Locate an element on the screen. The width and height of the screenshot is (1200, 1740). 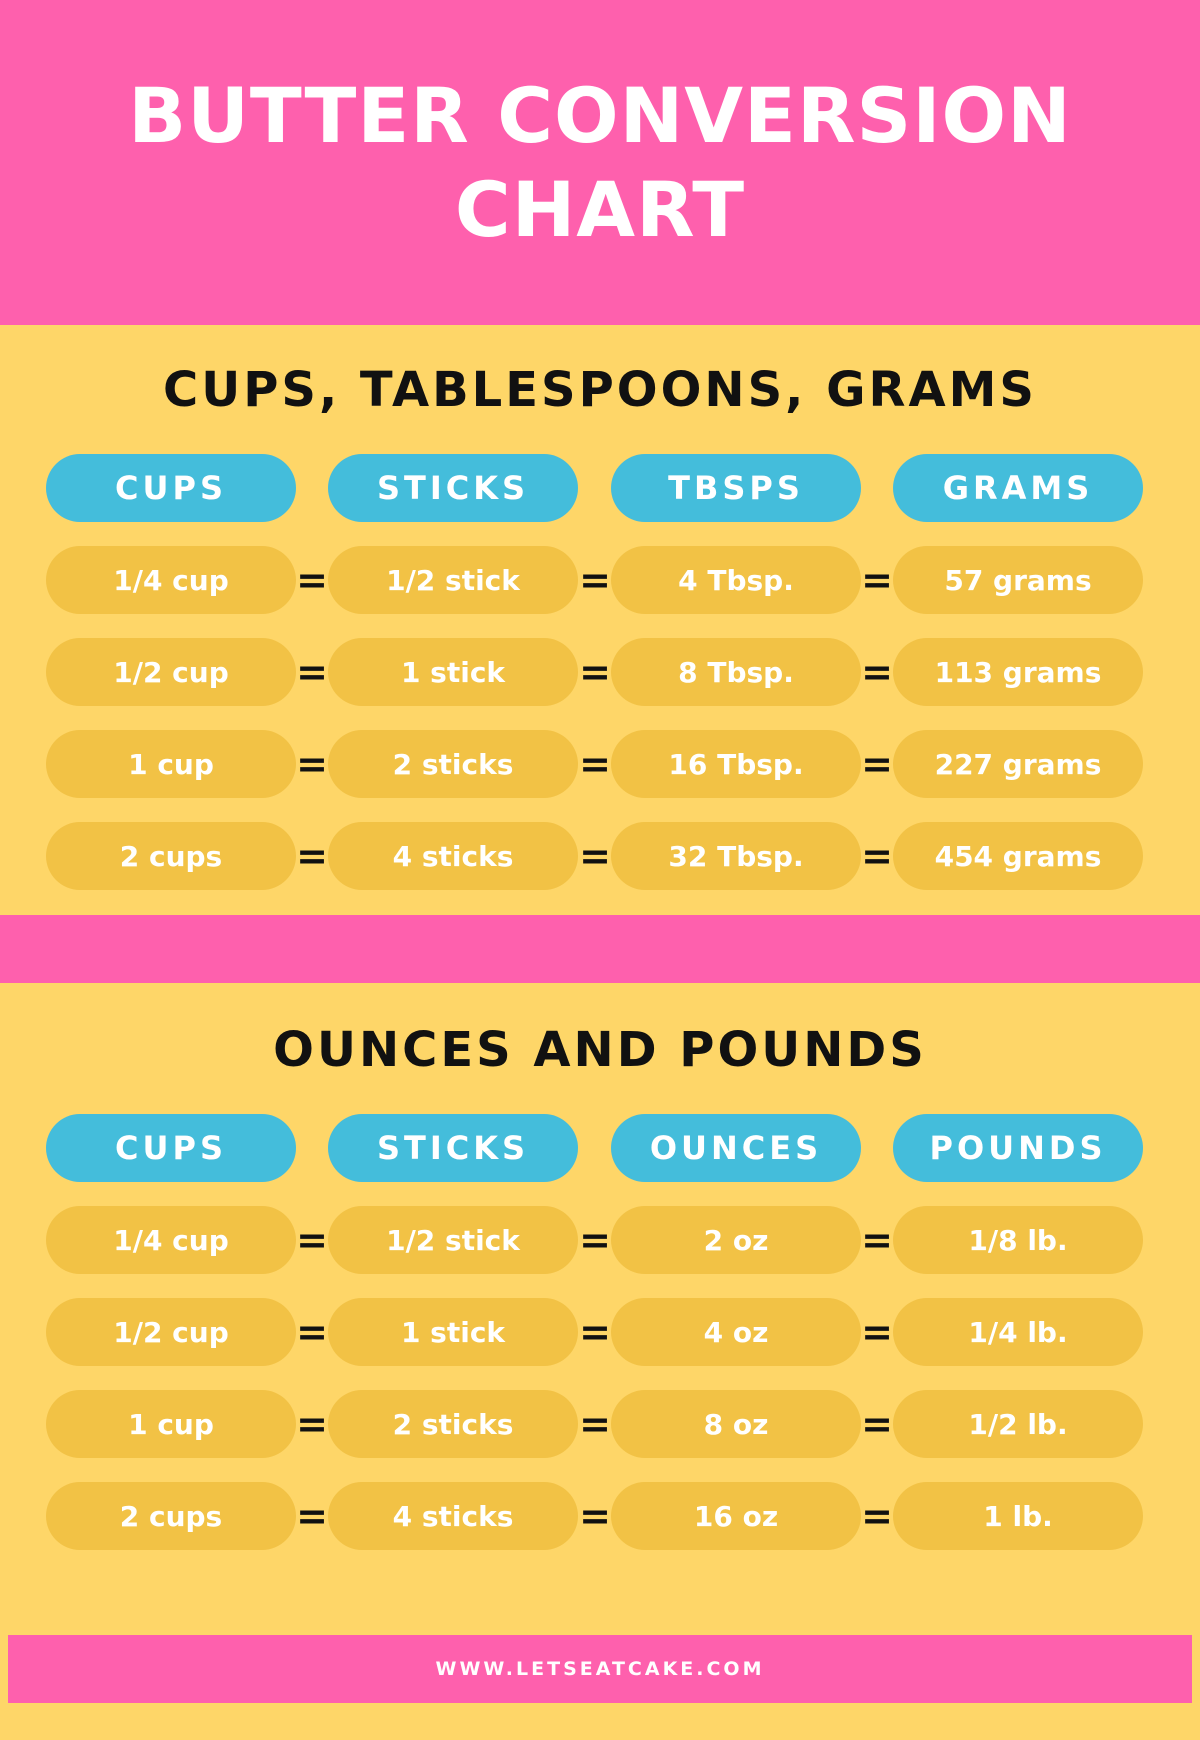
cell-ounces: 8 oz is located at coordinates (736, 1424).